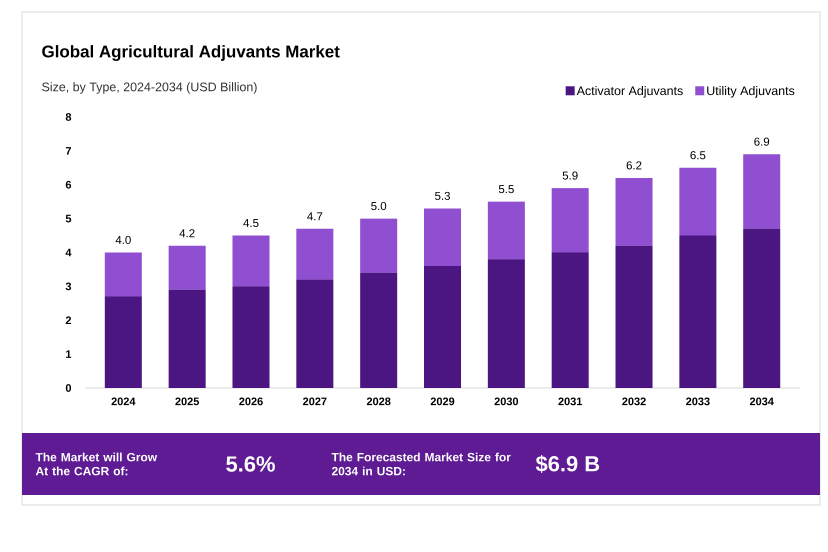 Image resolution: width=828 pixels, height=552 pixels. Describe the element at coordinates (149, 88) in the screenshot. I see `chart-subtitle: Size, by Type, 2024-2034 (USD Billion)` at that location.